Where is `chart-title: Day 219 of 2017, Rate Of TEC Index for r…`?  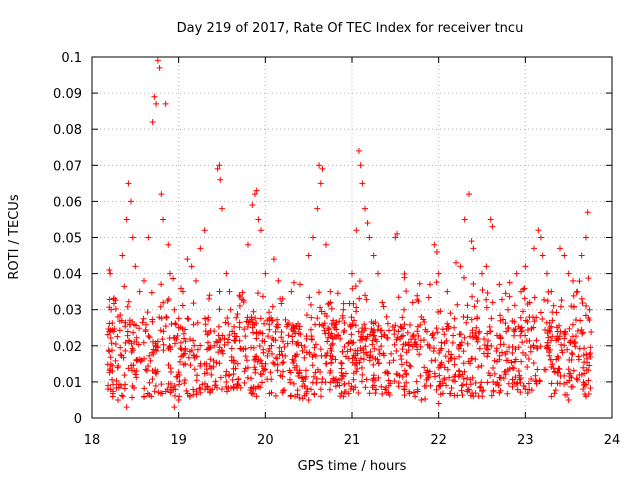 chart-title: Day 219 of 2017, Rate Of TEC Index for r… is located at coordinates (350, 28).